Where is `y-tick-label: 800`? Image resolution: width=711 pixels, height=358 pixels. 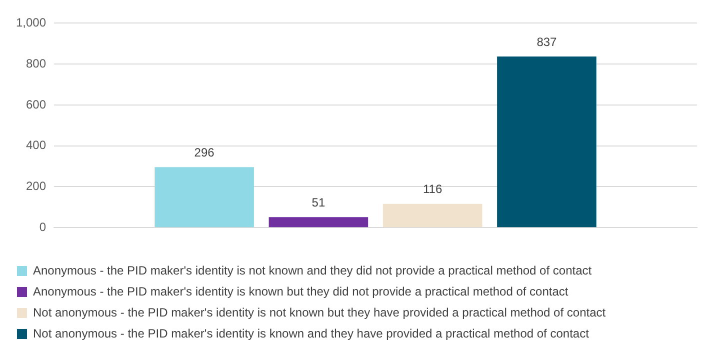 y-tick-label: 800 is located at coordinates (36, 63).